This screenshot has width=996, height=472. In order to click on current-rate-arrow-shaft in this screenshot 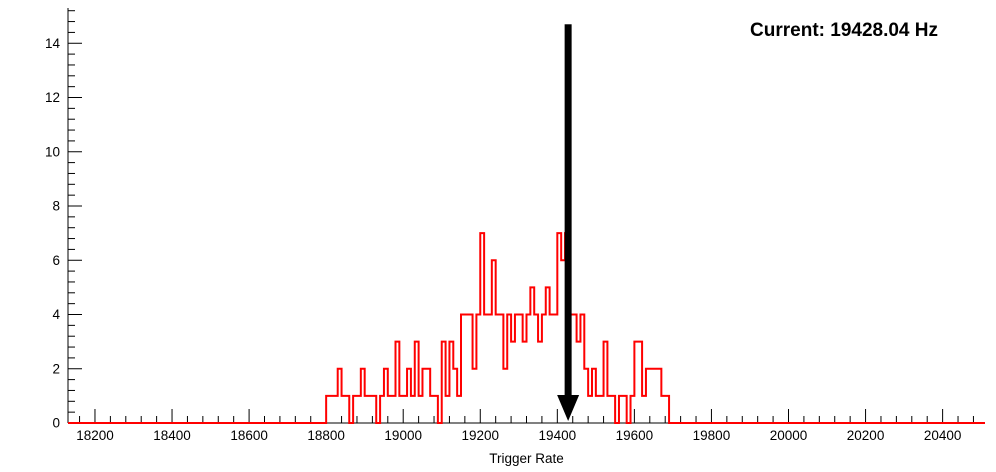, I will do `click(568, 210)`.